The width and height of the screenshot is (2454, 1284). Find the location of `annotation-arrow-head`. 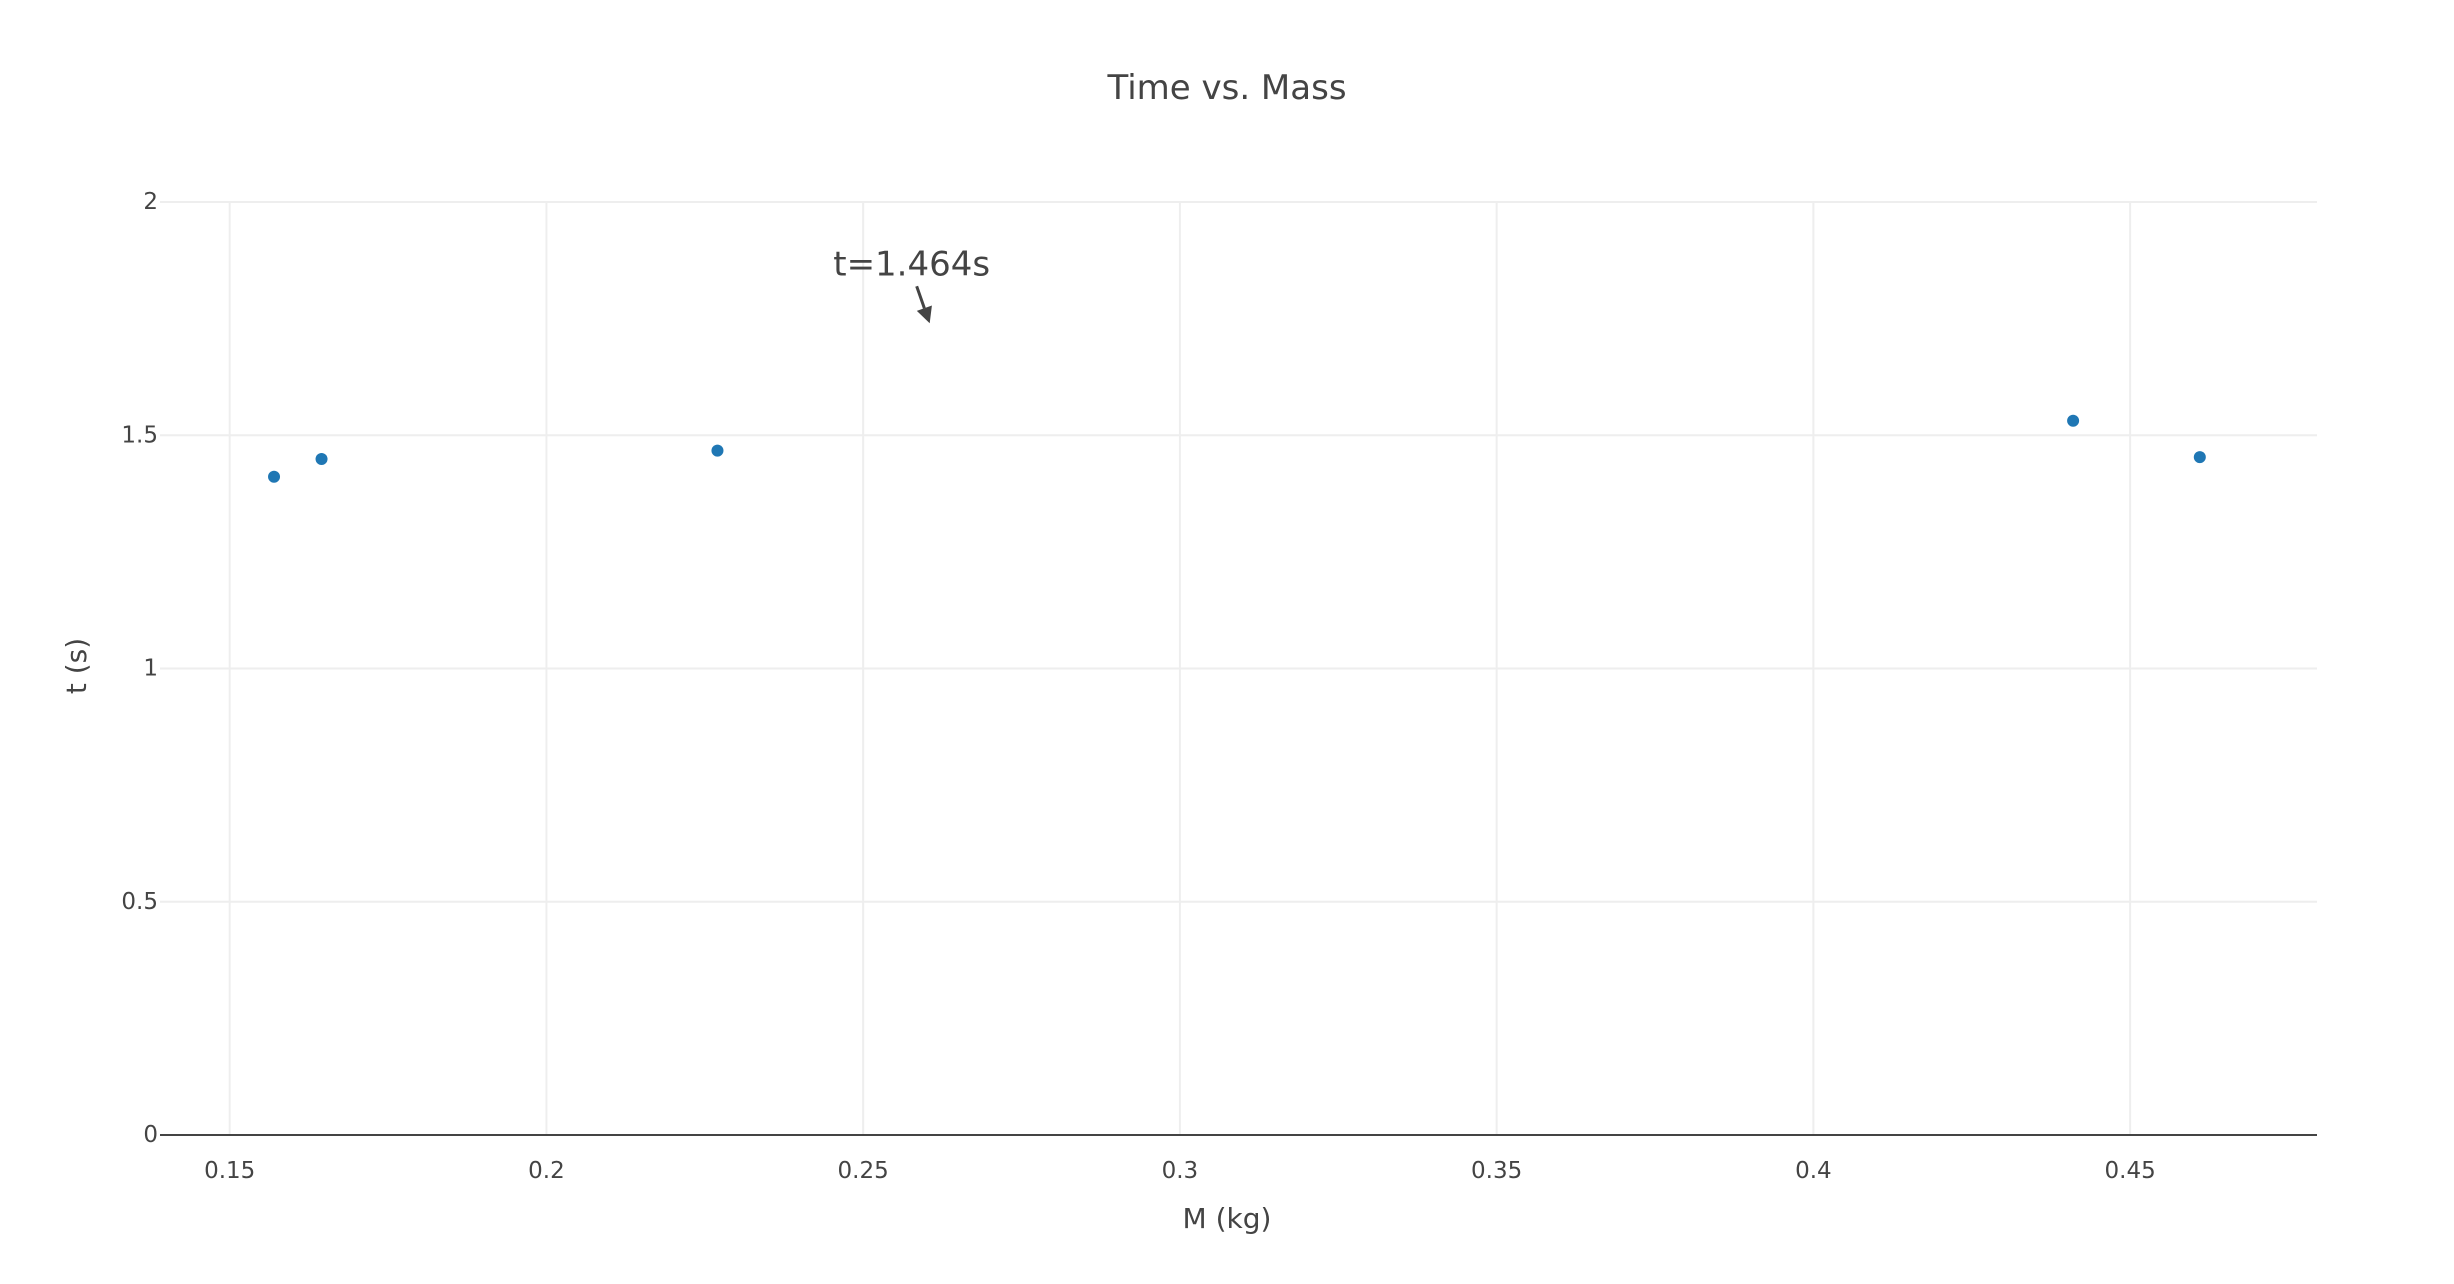

annotation-arrow-head is located at coordinates (924, 314).